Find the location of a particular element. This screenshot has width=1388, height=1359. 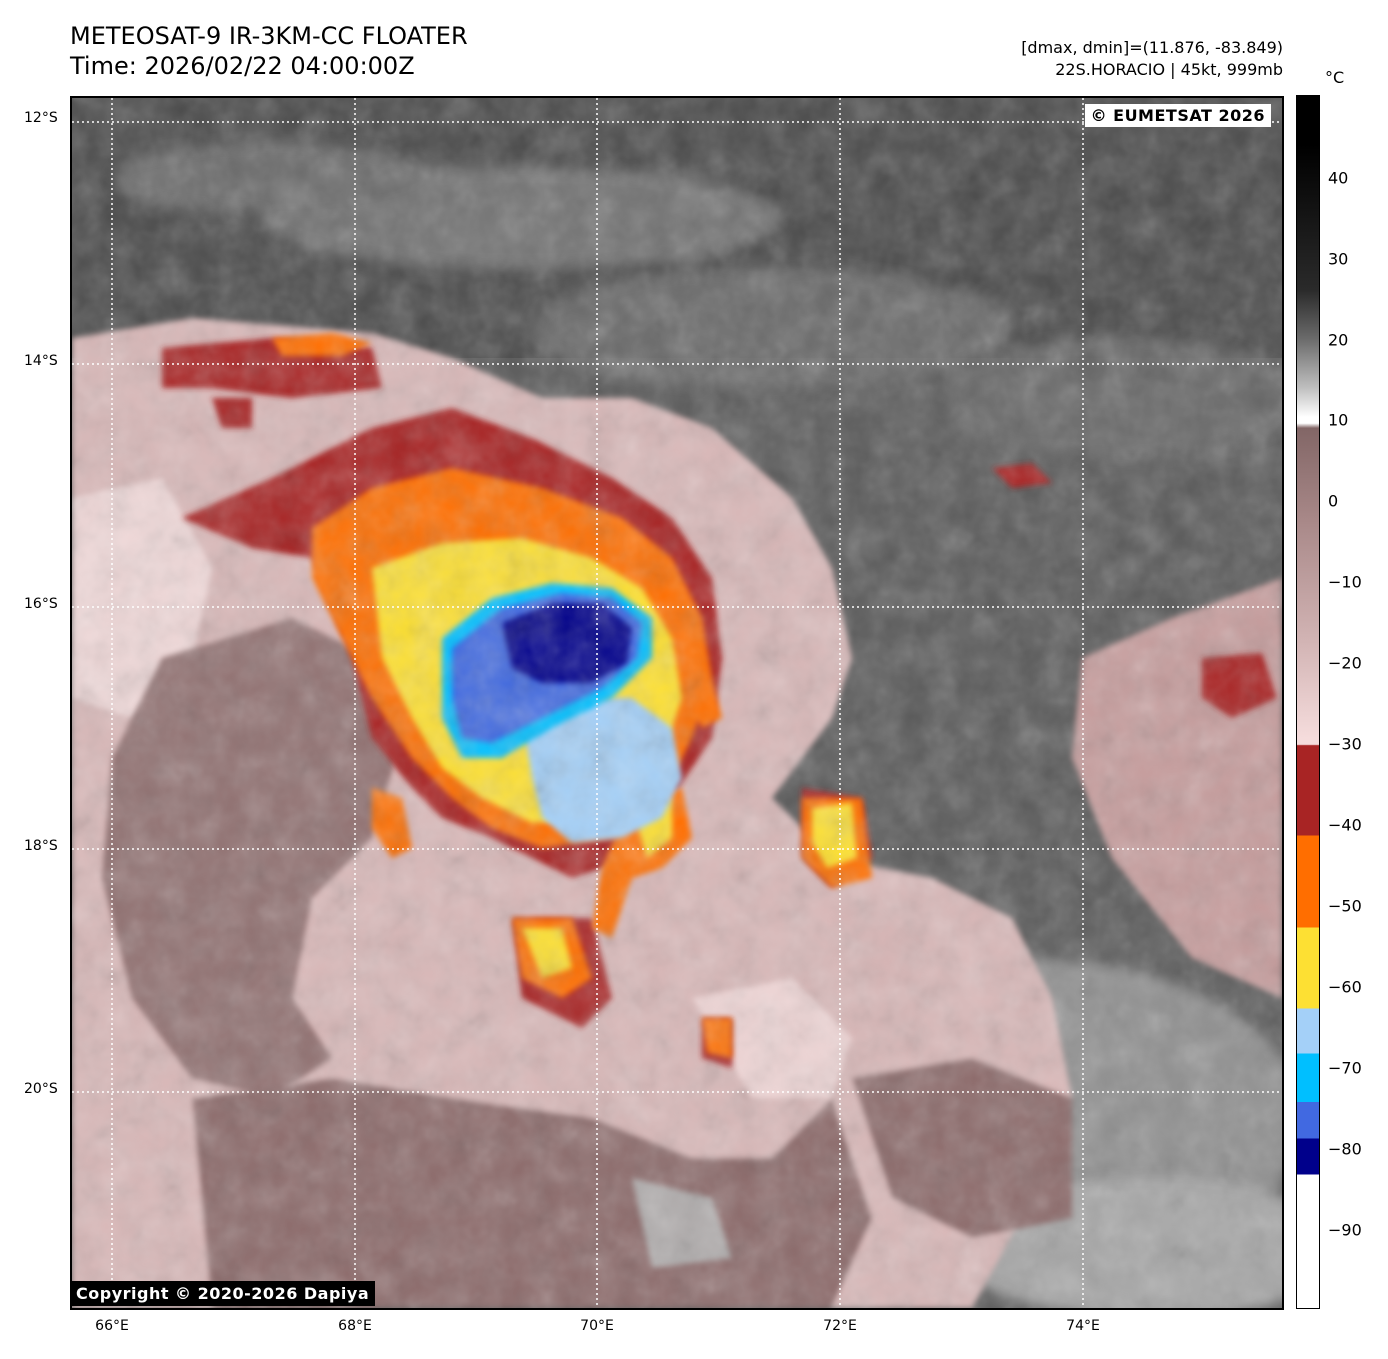

lat-label-20s: 20°S is located at coordinates (41, 1089).